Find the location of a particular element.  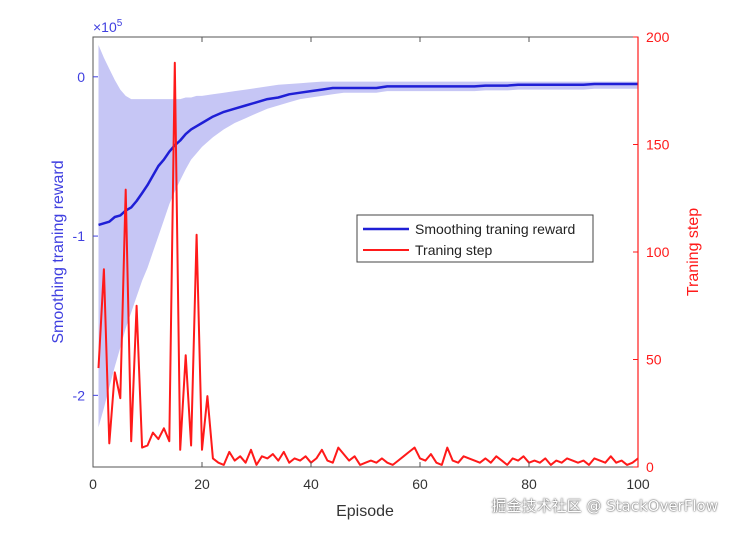

left-tick-label: 0 is located at coordinates (81, 77).